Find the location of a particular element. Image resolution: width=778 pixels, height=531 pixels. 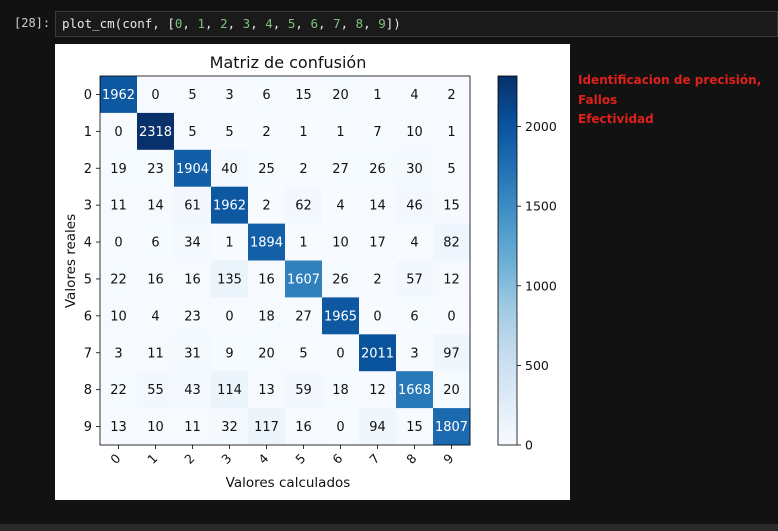

matrix-cell-value: 3 is located at coordinates (118, 353).